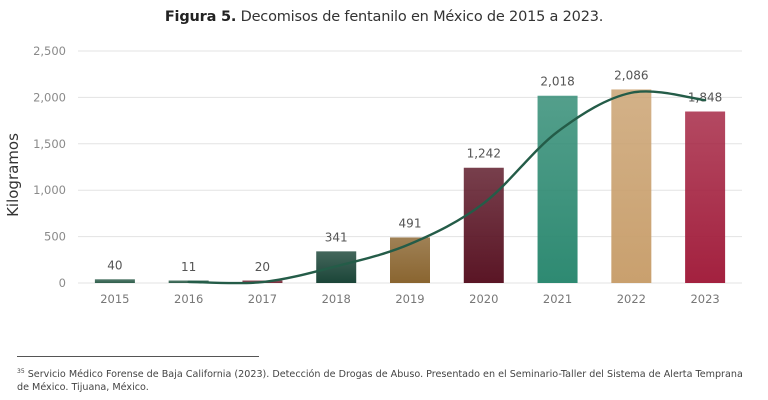  What do you see at coordinates (262, 267) in the screenshot?
I see `value-label: 20` at bounding box center [262, 267].